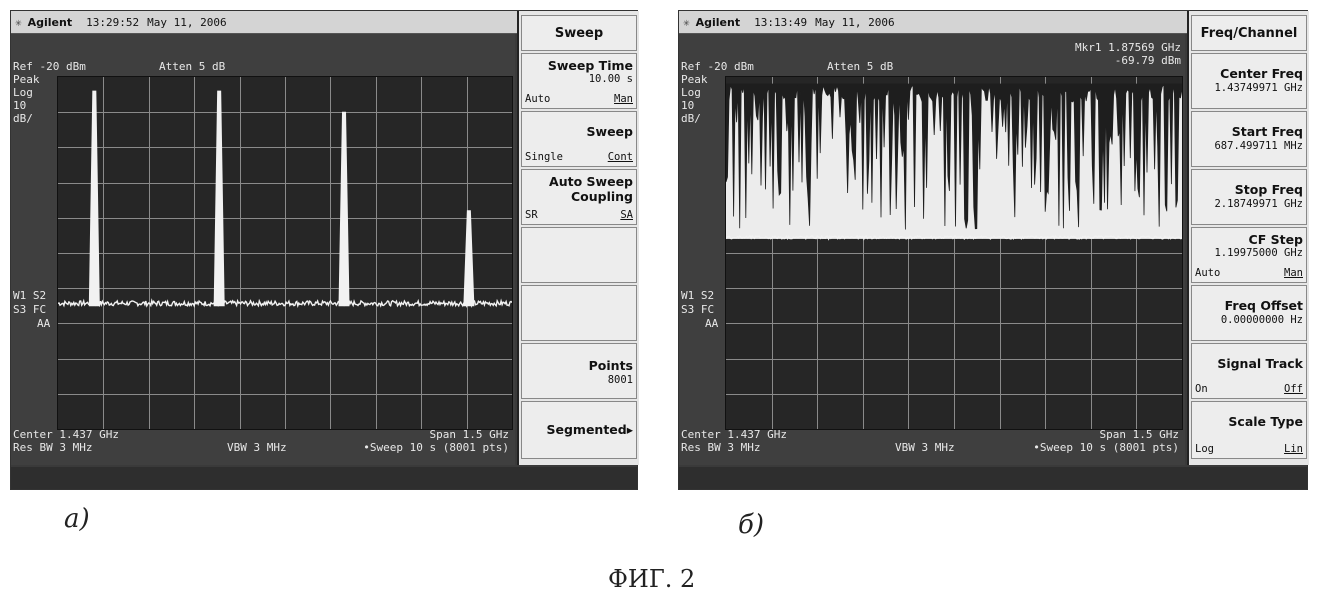  Describe the element at coordinates (469, 435) in the screenshot. I see `span-a: Span 1.5 GHz` at that location.